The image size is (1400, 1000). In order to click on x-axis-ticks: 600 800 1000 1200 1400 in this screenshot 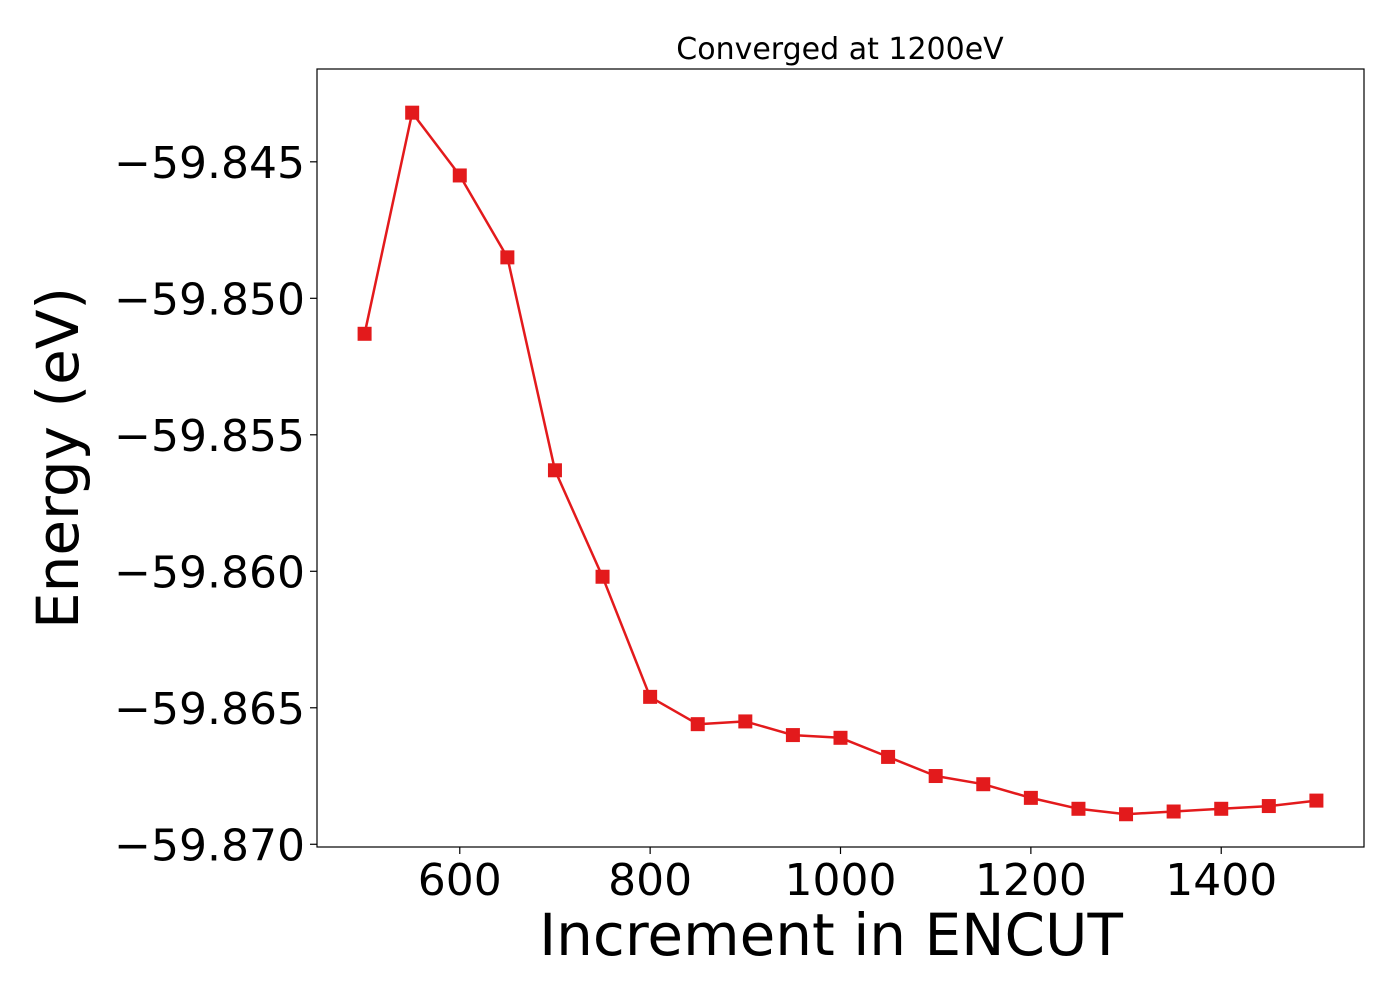, I will do `click(847, 876)`.